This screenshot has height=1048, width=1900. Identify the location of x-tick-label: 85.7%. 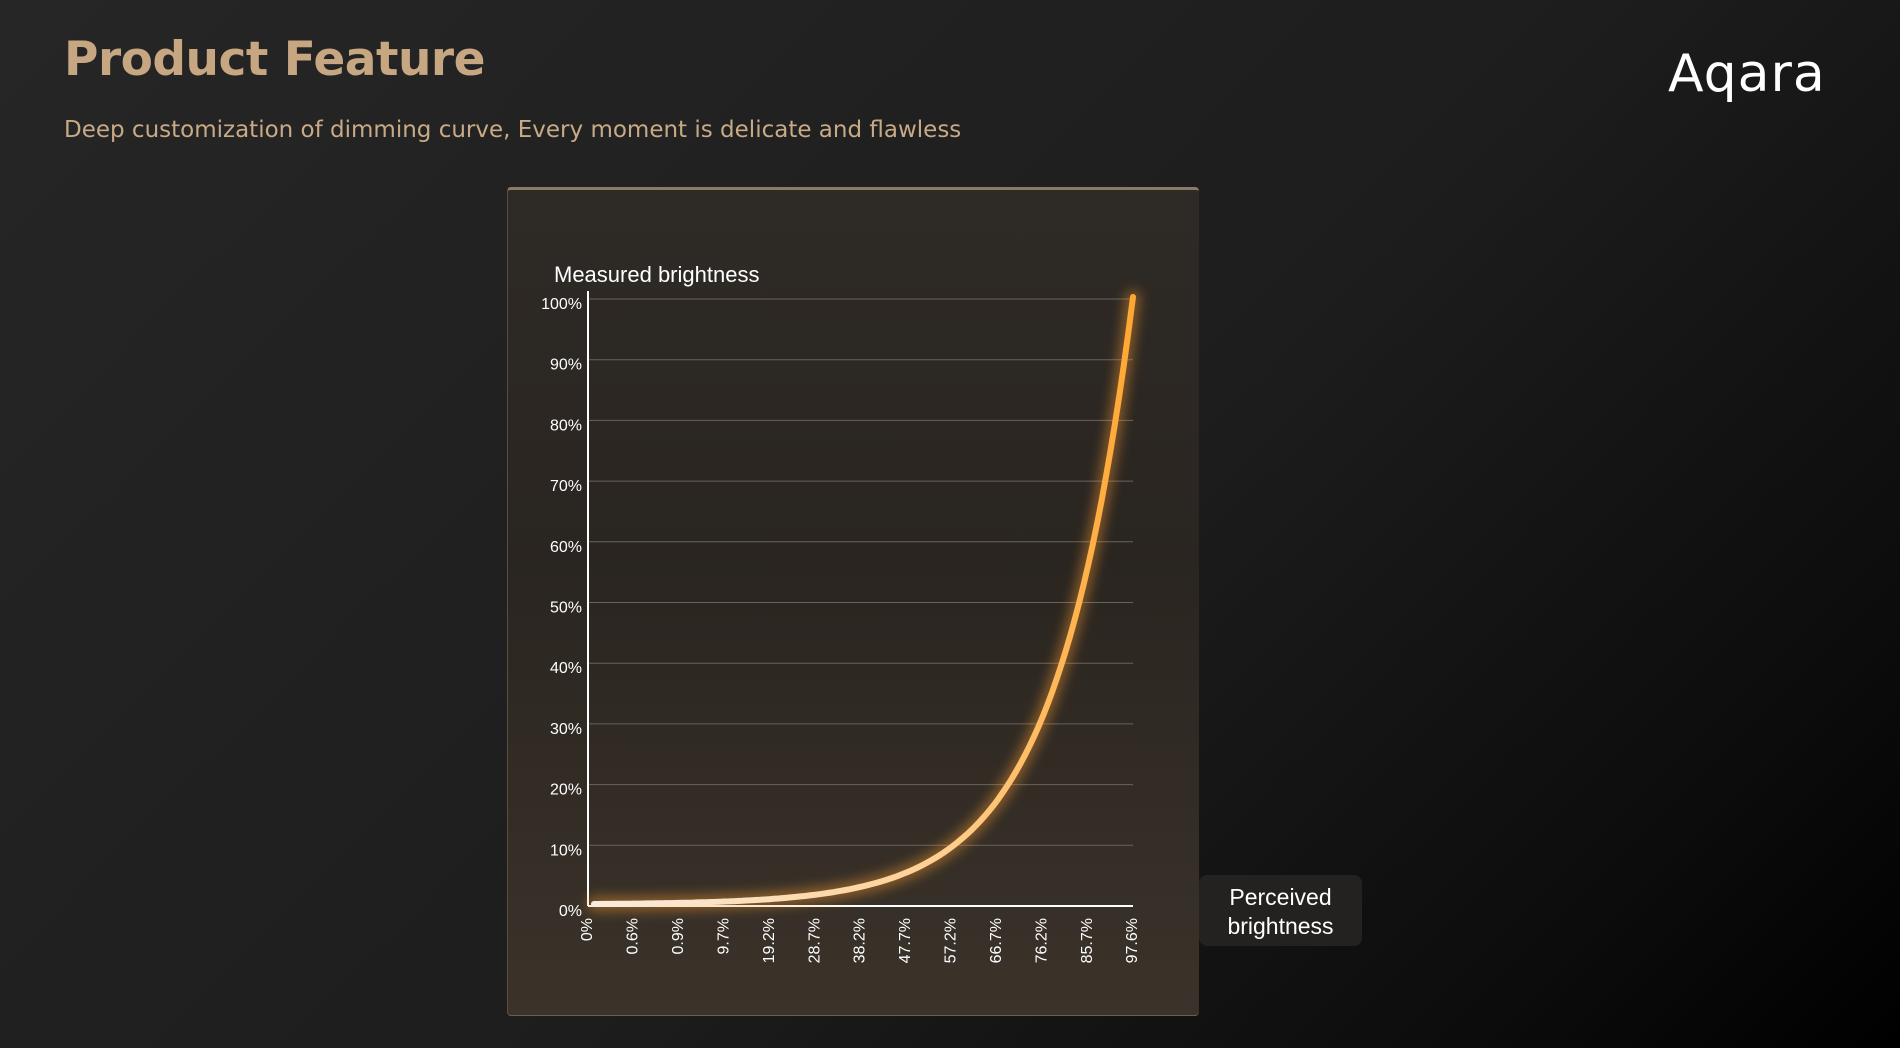
(1087, 940).